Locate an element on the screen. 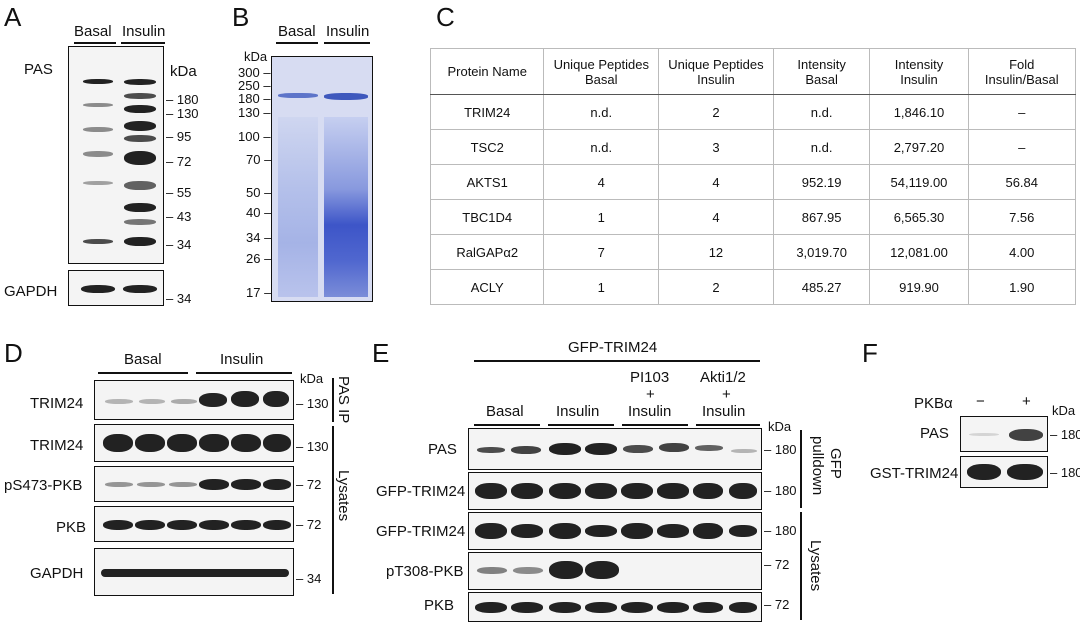 The width and height of the screenshot is (1080, 625). blot-label-pkb-d: PKB is located at coordinates (71, 527).